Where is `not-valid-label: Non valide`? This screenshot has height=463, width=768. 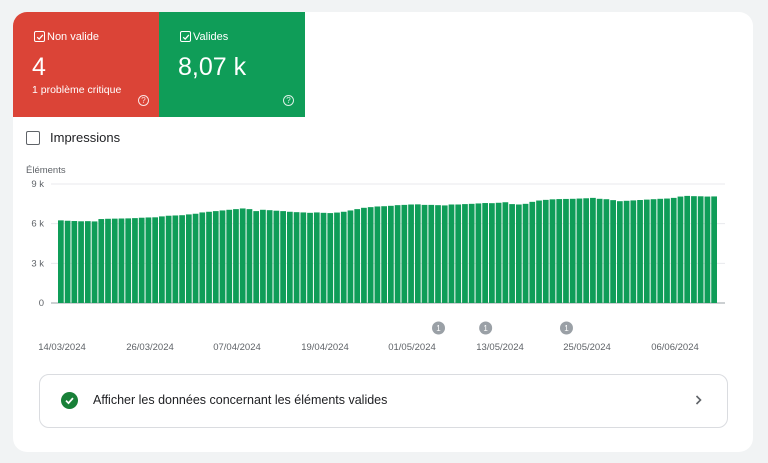
not-valid-label: Non valide is located at coordinates (73, 37).